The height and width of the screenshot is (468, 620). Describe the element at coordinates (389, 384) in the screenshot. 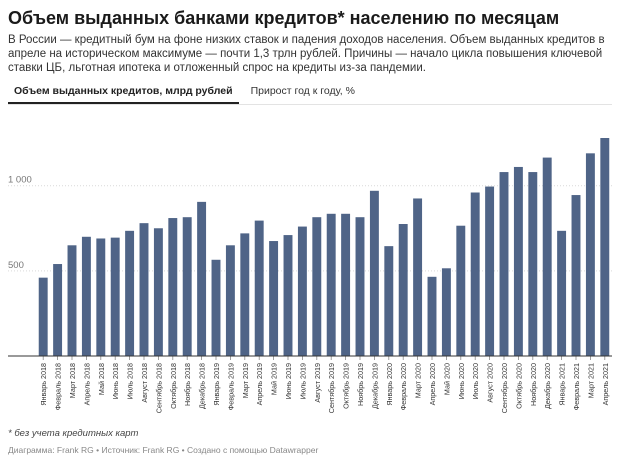

I see `x-tick-label: Январь 2020` at that location.